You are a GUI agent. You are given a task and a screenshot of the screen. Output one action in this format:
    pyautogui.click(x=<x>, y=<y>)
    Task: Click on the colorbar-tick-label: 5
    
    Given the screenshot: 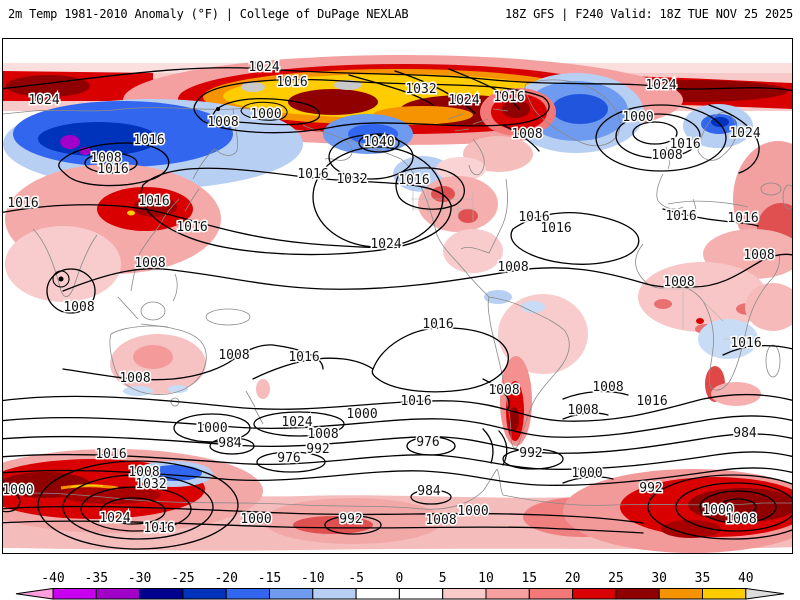 What is the action you would take?
    pyautogui.click(x=443, y=578)
    